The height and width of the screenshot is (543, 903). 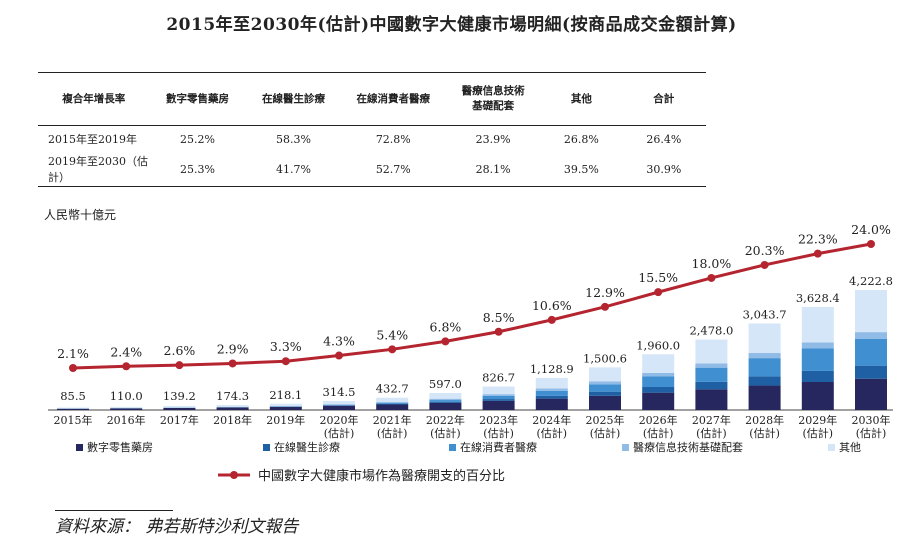 I want to click on x-tick-label: 2024年, so click(x=551, y=420).